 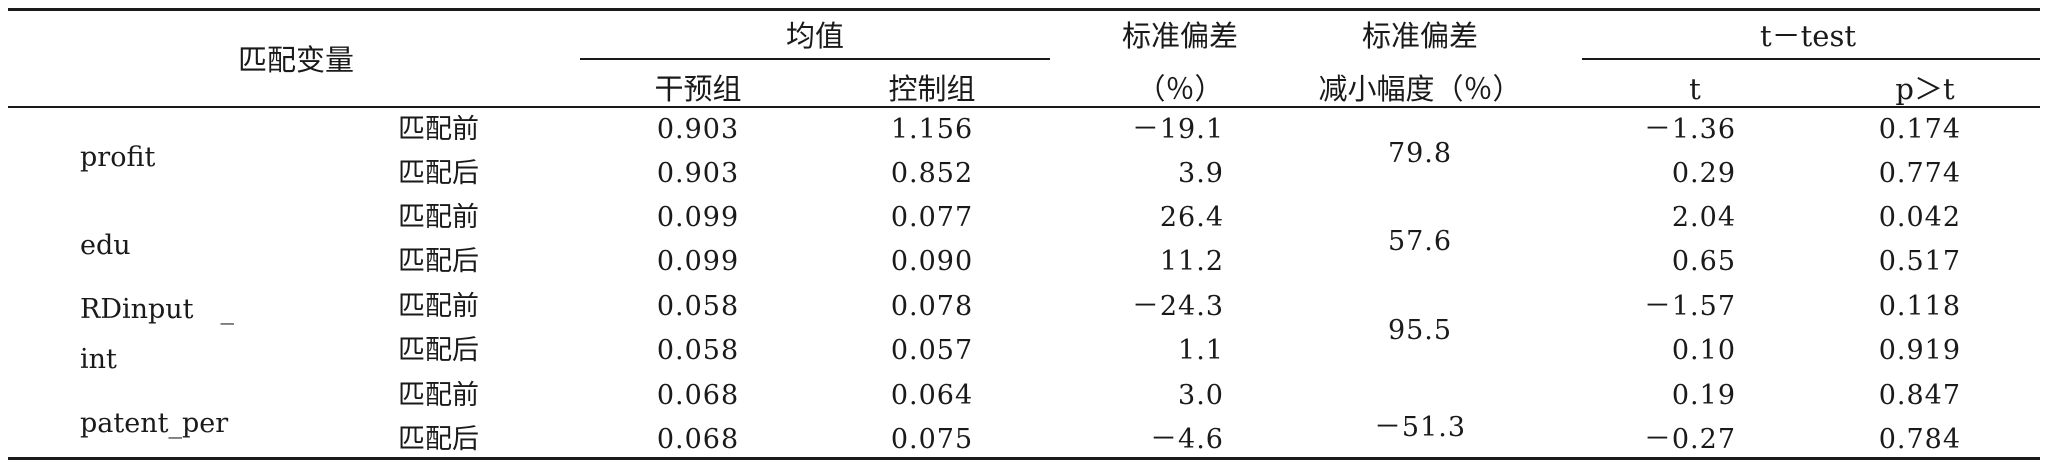 What do you see at coordinates (1191, 217) in the screenshot?
I see `bias-value: 26.4` at bounding box center [1191, 217].